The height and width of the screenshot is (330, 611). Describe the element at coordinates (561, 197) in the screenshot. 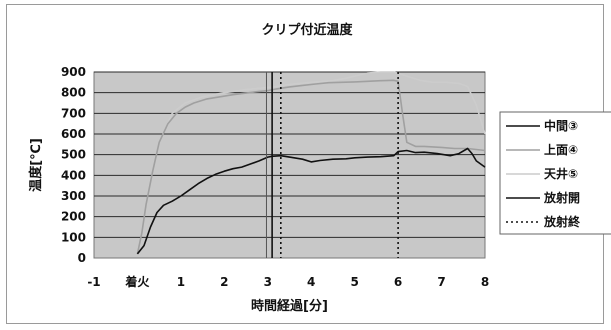

I see `legend-label: 放射開` at that location.